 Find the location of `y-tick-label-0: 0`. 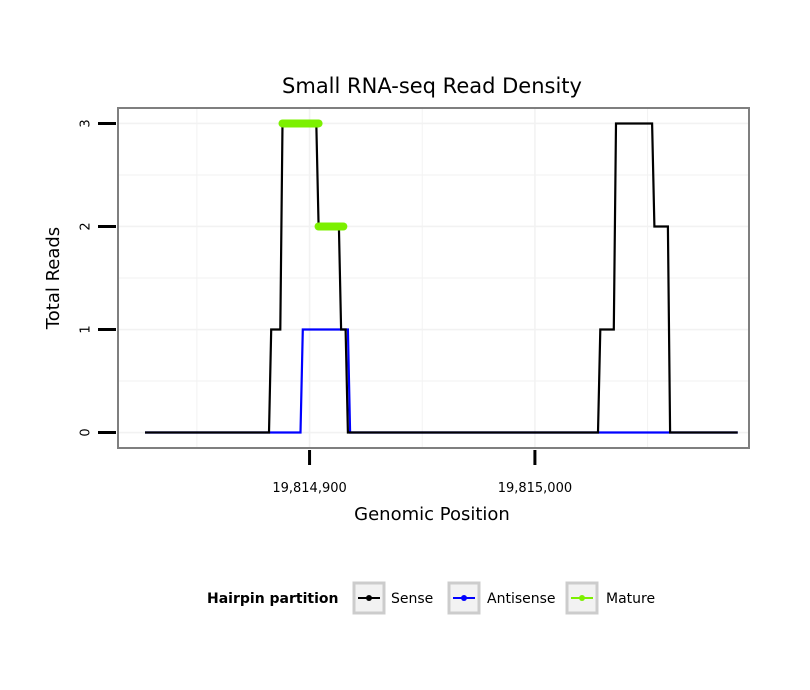

y-tick-label-0: 0 is located at coordinates (86, 432).